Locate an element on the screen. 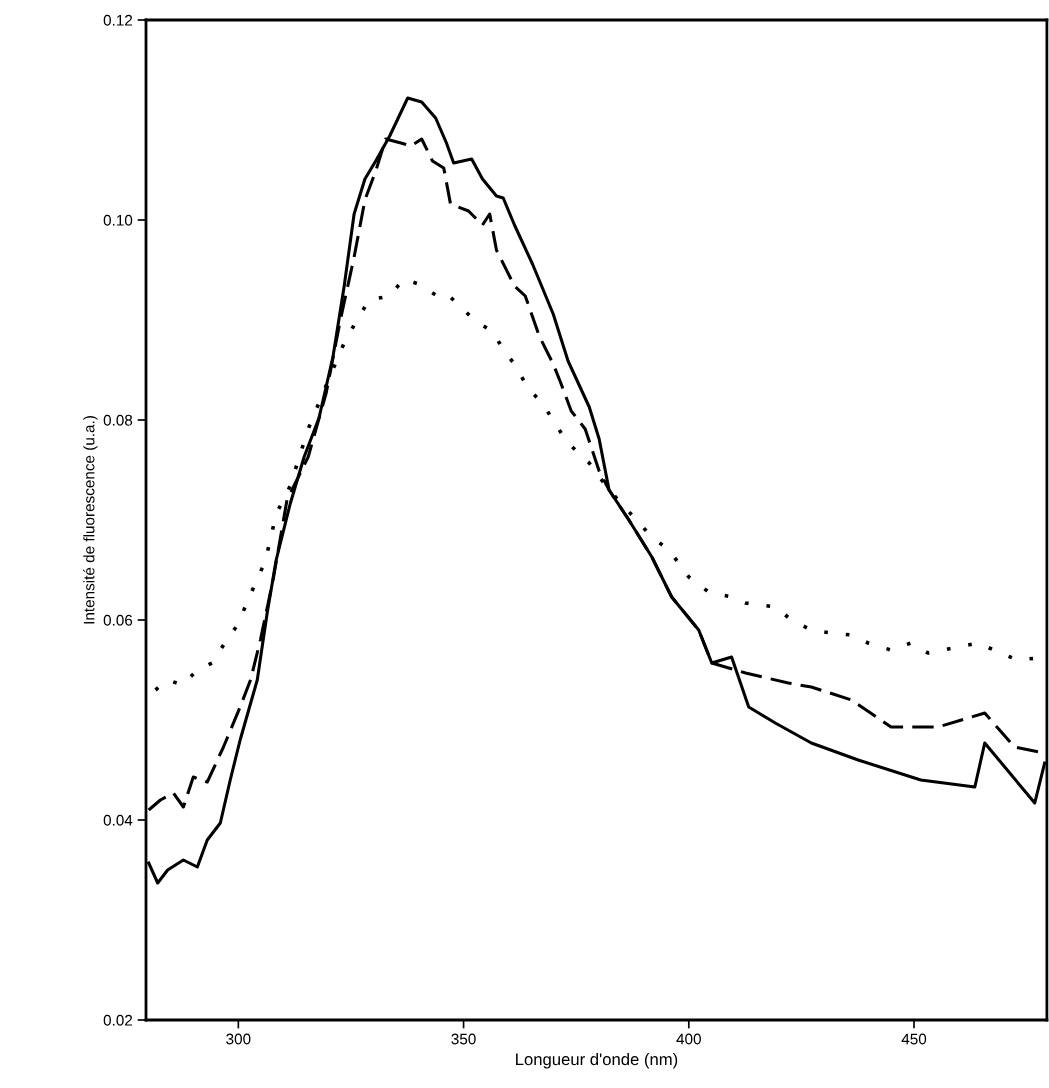 Image resolution: width=1049 pixels, height=1088 pixels. x-tick-label: 300 is located at coordinates (238, 1039).